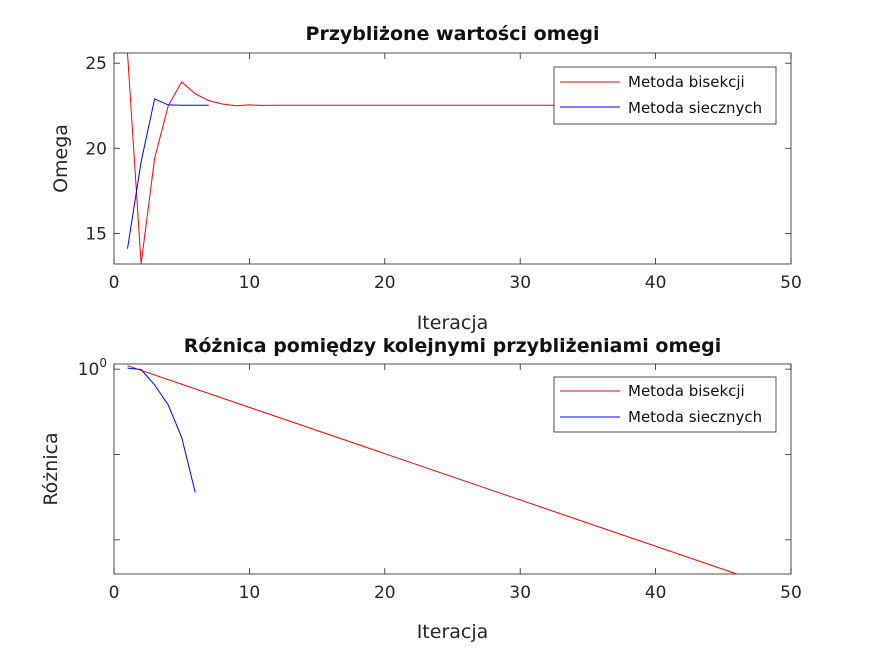 This screenshot has width=875, height=653. Describe the element at coordinates (51, 468) in the screenshot. I see `y-axis-label: Różnica` at that location.